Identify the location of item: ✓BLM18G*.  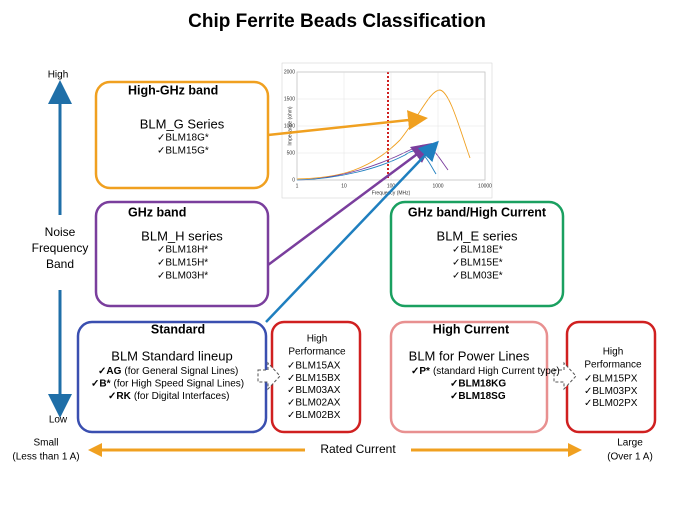
(183, 138).